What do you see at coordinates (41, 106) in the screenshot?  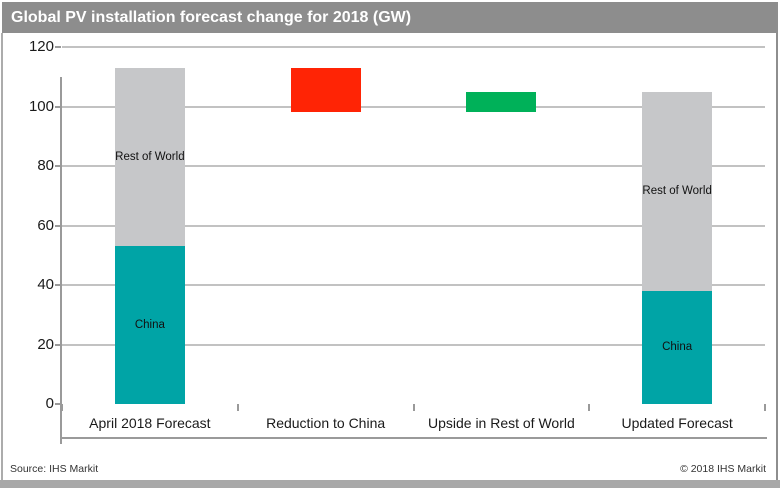 I see `y-axis-tick-label: 100` at bounding box center [41, 106].